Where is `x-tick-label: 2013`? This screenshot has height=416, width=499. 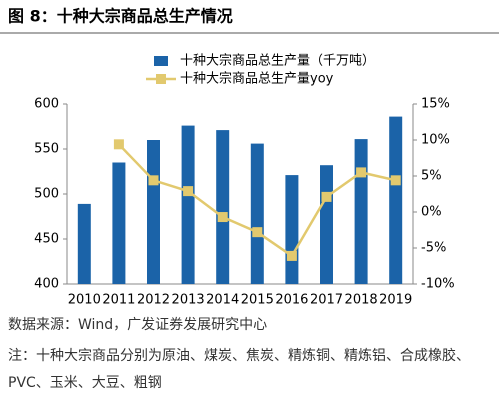 x-tick-label: 2013 is located at coordinates (188, 300).